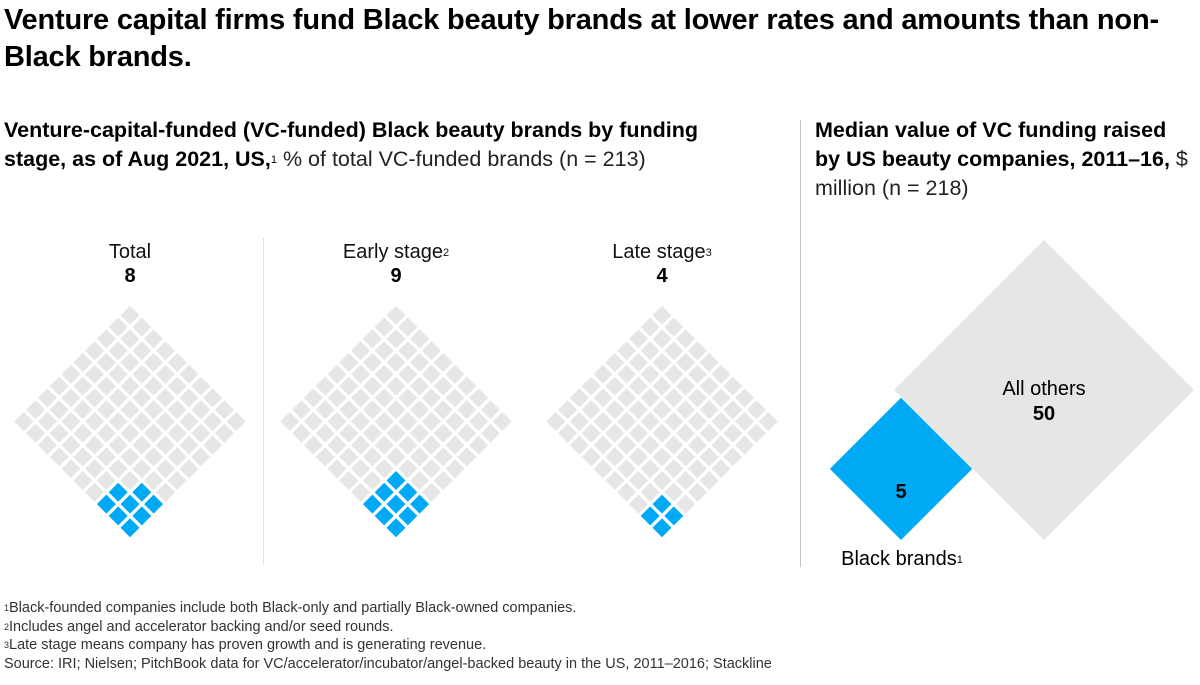 The width and height of the screenshot is (1200, 685). Describe the element at coordinates (662, 421) in the screenshot. I see `waffle-late-stage` at that location.